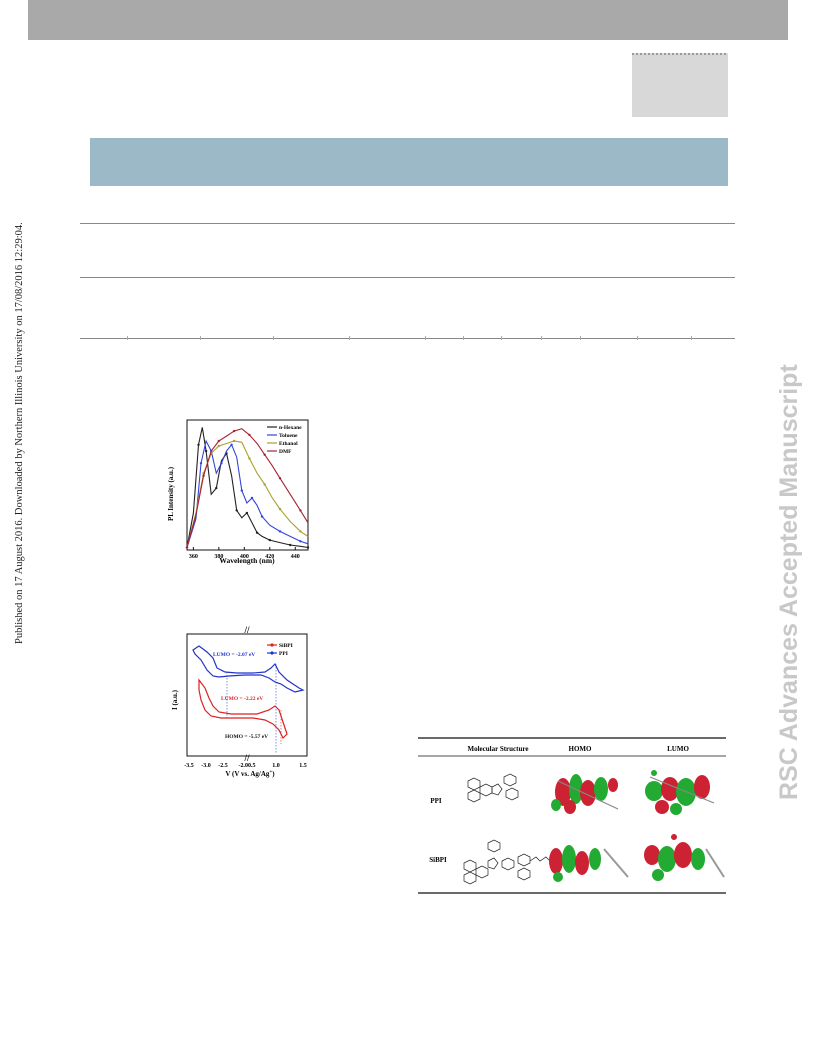 The image size is (816, 1056). I want to click on pl-legend: n-Hexane Toluene Ethanol DMF, so click(284, 440).